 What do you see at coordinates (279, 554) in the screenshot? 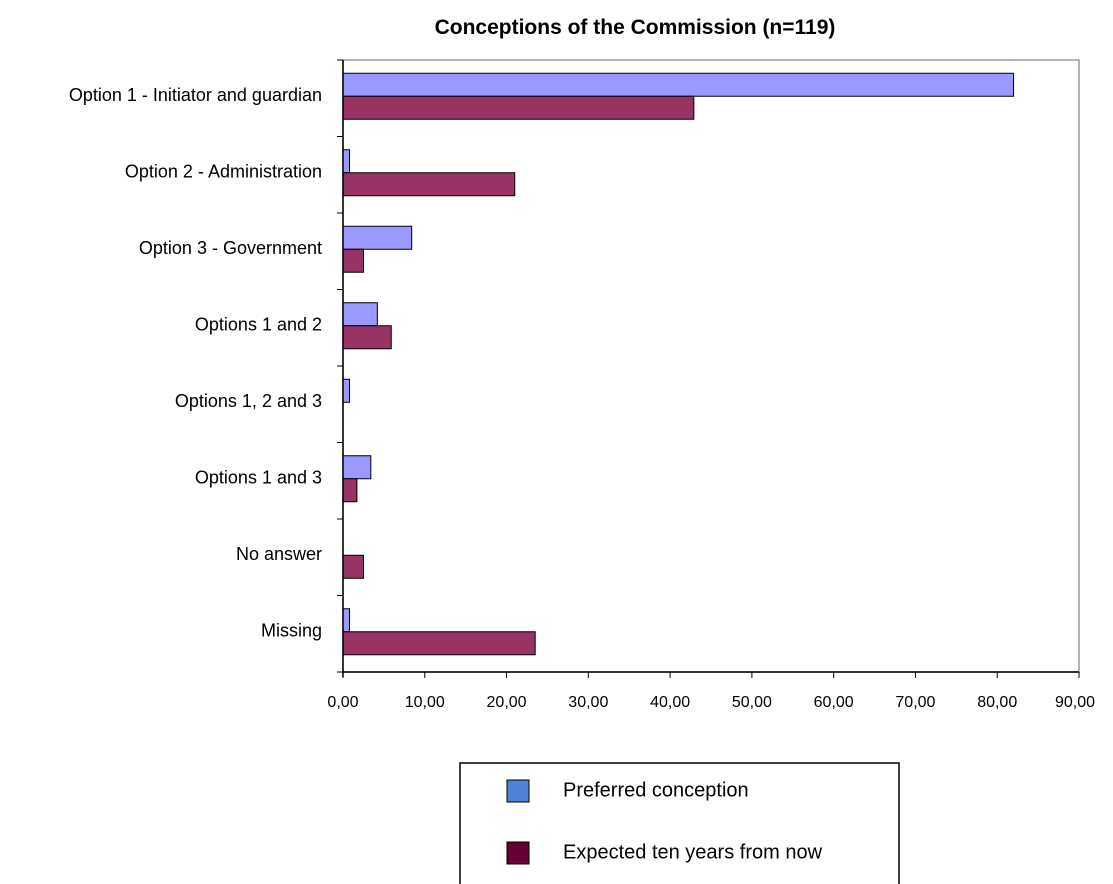
I see `category-label: No answer` at bounding box center [279, 554].